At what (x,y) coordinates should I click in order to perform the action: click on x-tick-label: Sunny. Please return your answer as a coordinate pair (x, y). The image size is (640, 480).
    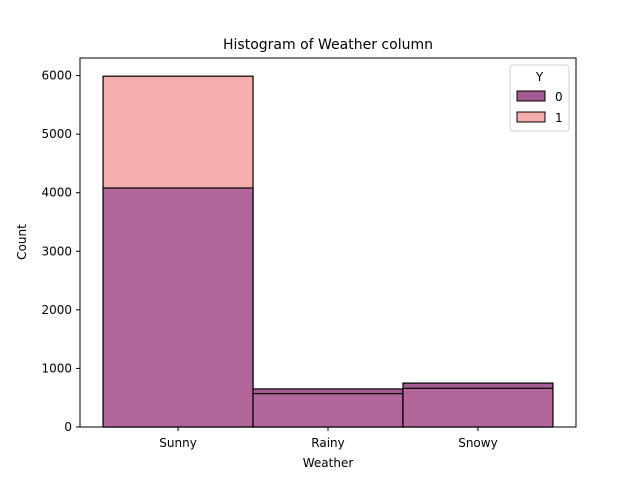
    Looking at the image, I should click on (178, 443).